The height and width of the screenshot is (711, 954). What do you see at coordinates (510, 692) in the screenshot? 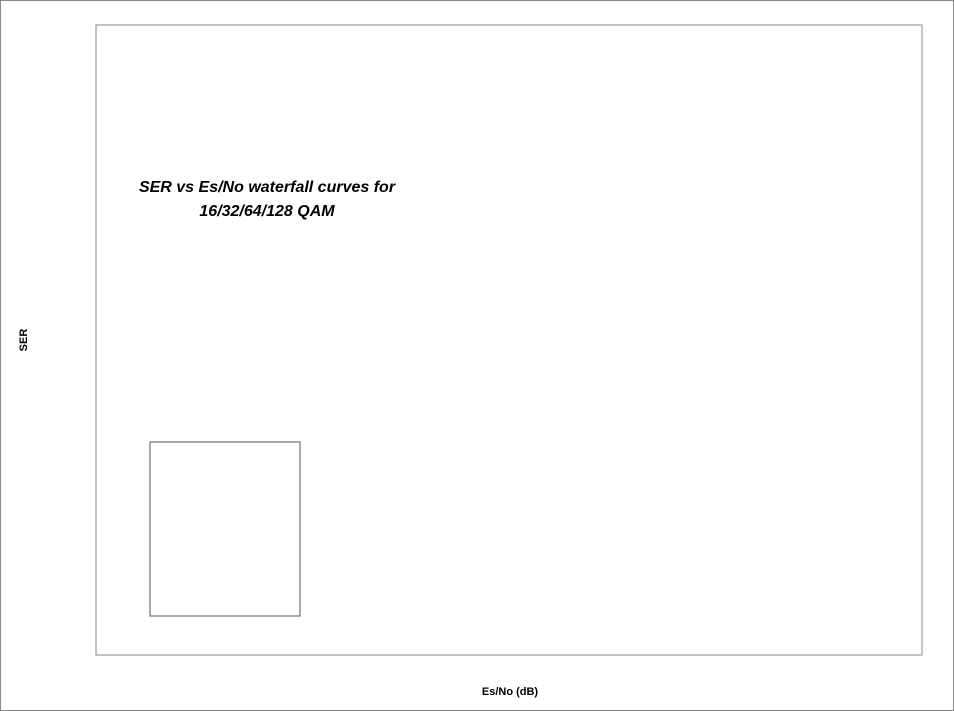
I see `x-axis-label: Es/No (dB)` at bounding box center [510, 692].